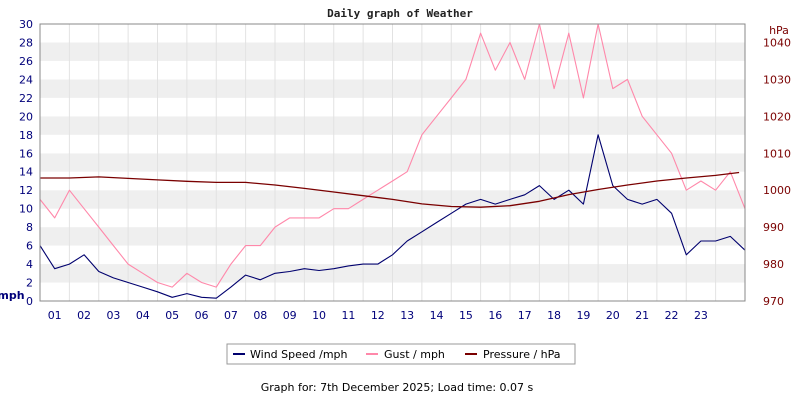  Describe the element at coordinates (26, 135) in the screenshot. I see `left-axis-tick-label: 18` at that location.